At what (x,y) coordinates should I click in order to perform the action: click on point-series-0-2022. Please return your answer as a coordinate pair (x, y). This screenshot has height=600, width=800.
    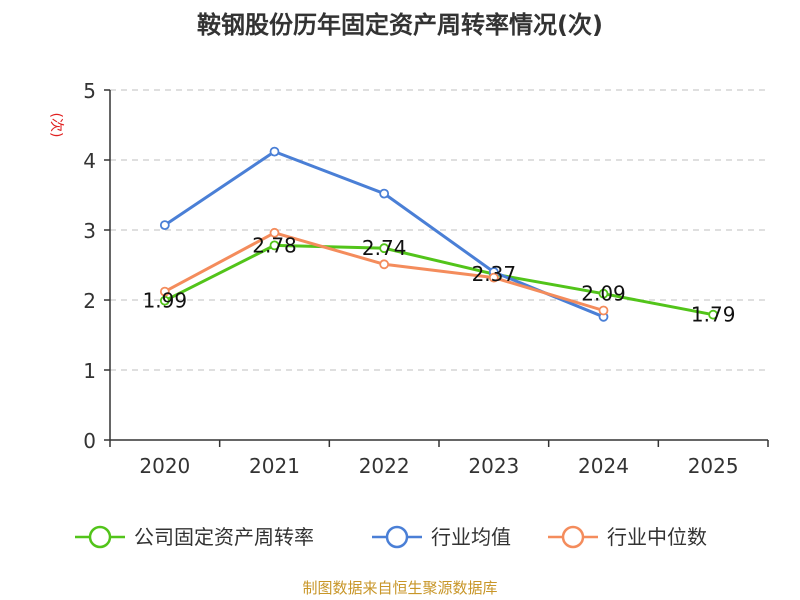
    Looking at the image, I should click on (384, 248).